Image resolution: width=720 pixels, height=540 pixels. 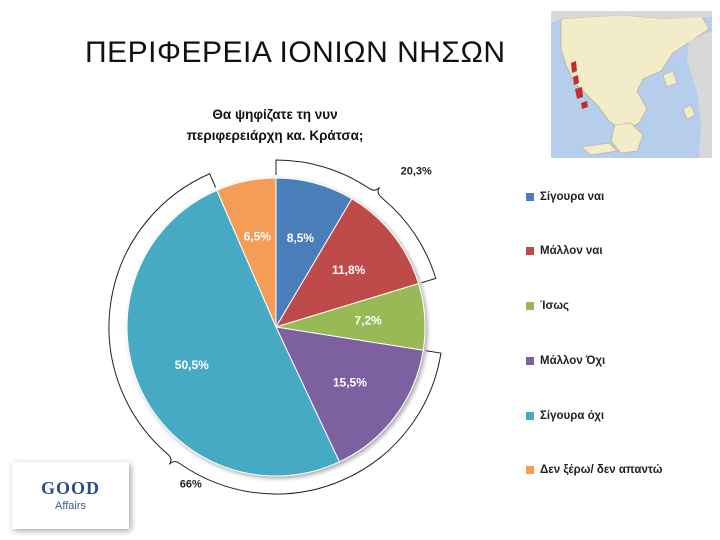 I want to click on legend-item-5: Σίγουρα όχι, so click(x=594, y=415).